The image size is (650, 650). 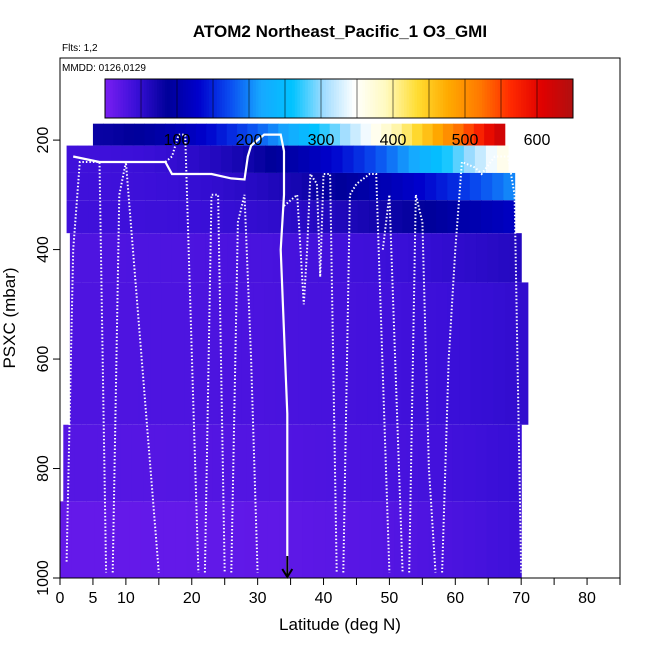 I want to click on colorbar-tick-label: 100, so click(x=177, y=140).